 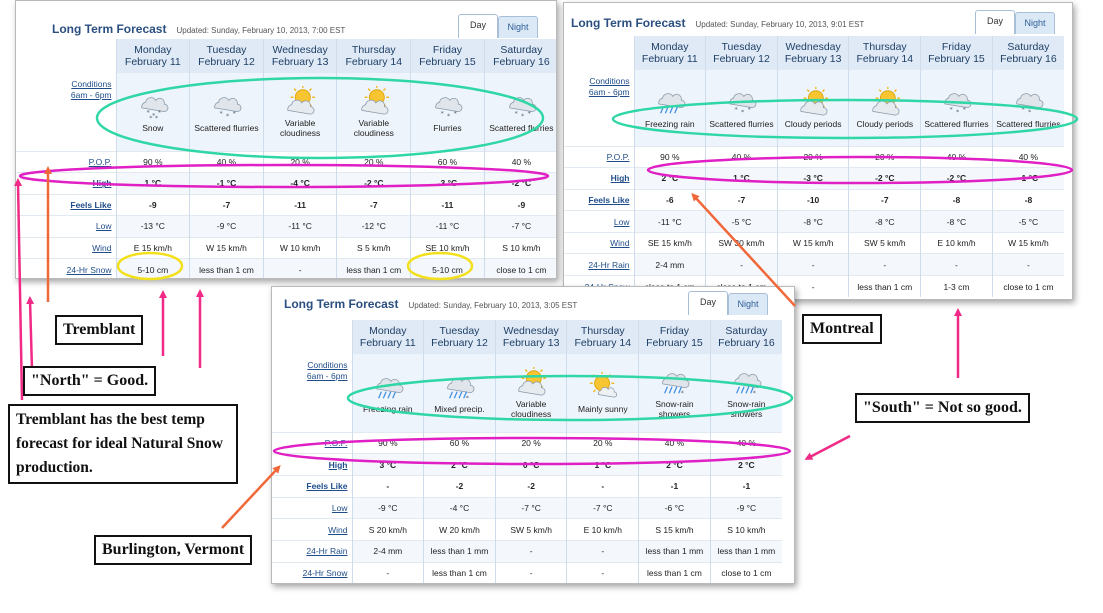 What do you see at coordinates (519, 247) in the screenshot?
I see `wind-value: S 10 km/h` at bounding box center [519, 247].